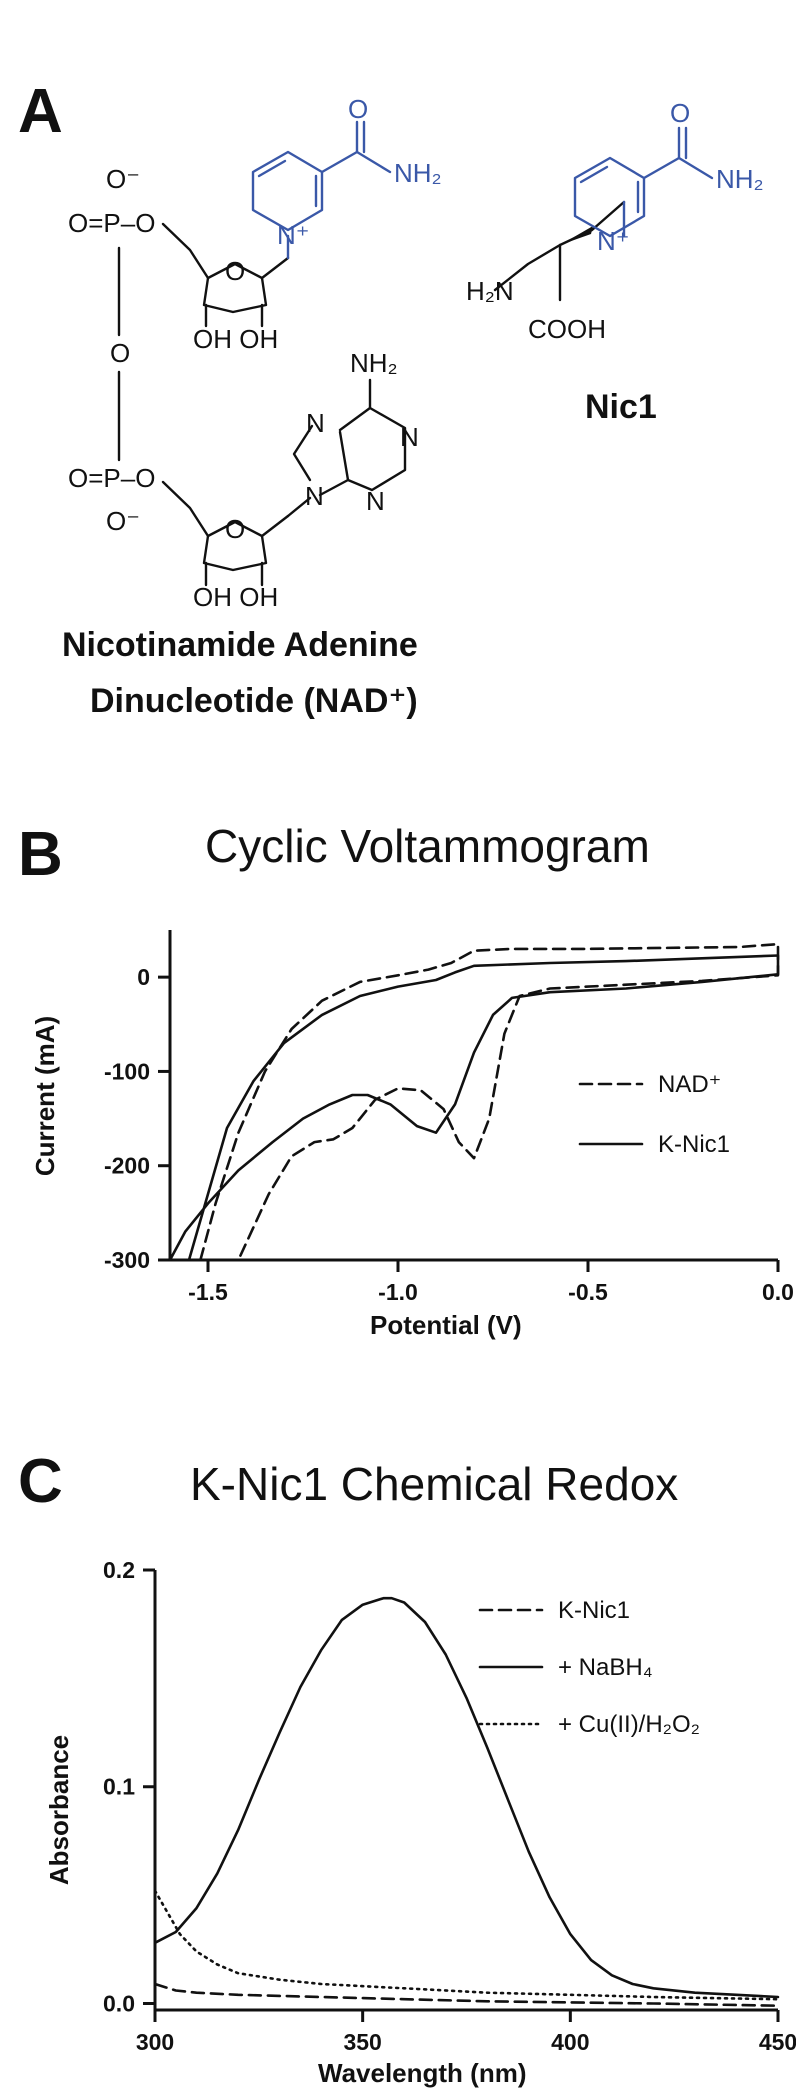 The width and height of the screenshot is (796, 2100). What do you see at coordinates (45, 1096) in the screenshot?
I see `chart-b-ylabel: Current (mA)` at bounding box center [45, 1096].